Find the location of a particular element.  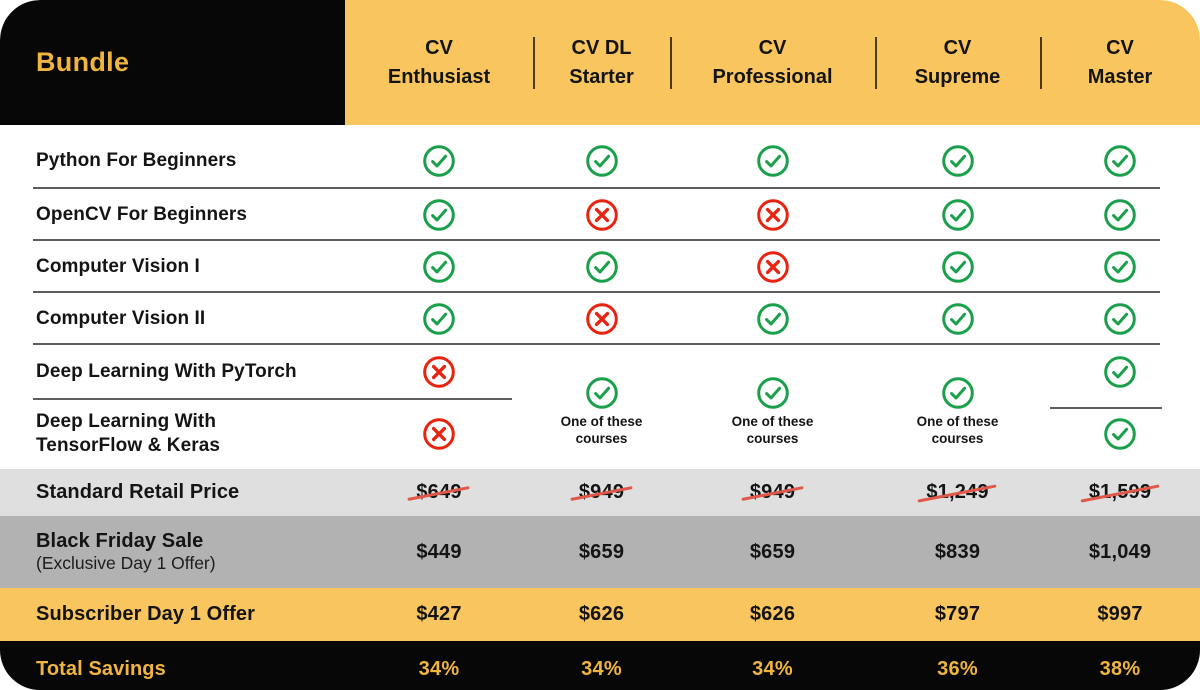

pricing-label-cell: Black Friday Sale (Exclusive Day 1 Offer) is located at coordinates (172, 552).